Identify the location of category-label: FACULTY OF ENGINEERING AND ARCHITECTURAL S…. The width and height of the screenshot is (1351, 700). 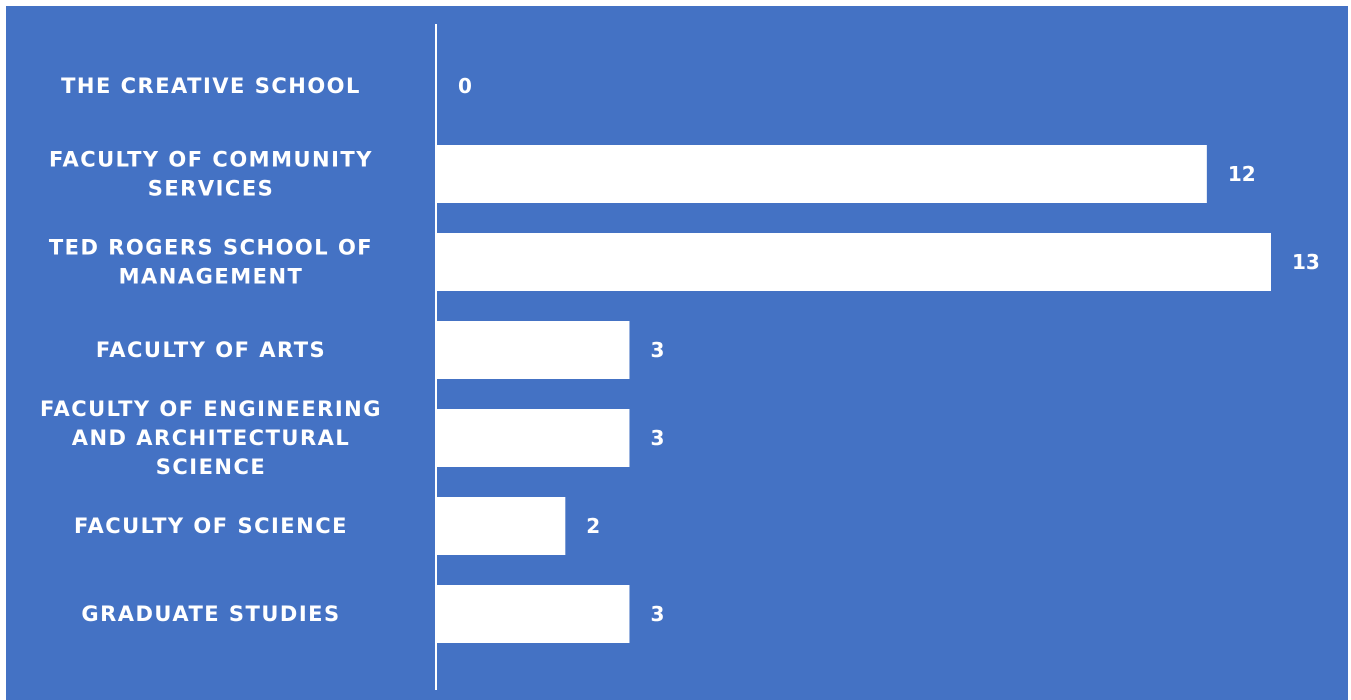
(211, 438).